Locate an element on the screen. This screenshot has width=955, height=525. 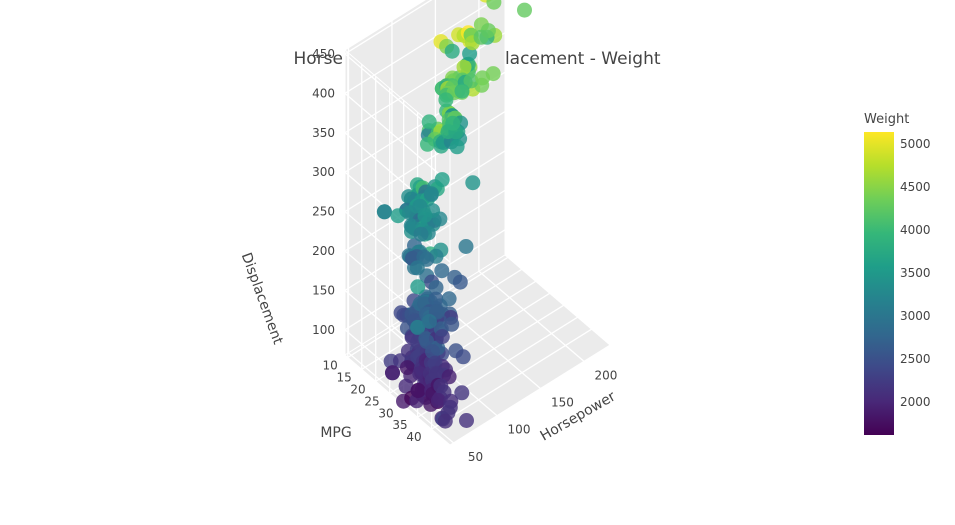
z-tick-label: 350 is located at coordinates (323, 133).